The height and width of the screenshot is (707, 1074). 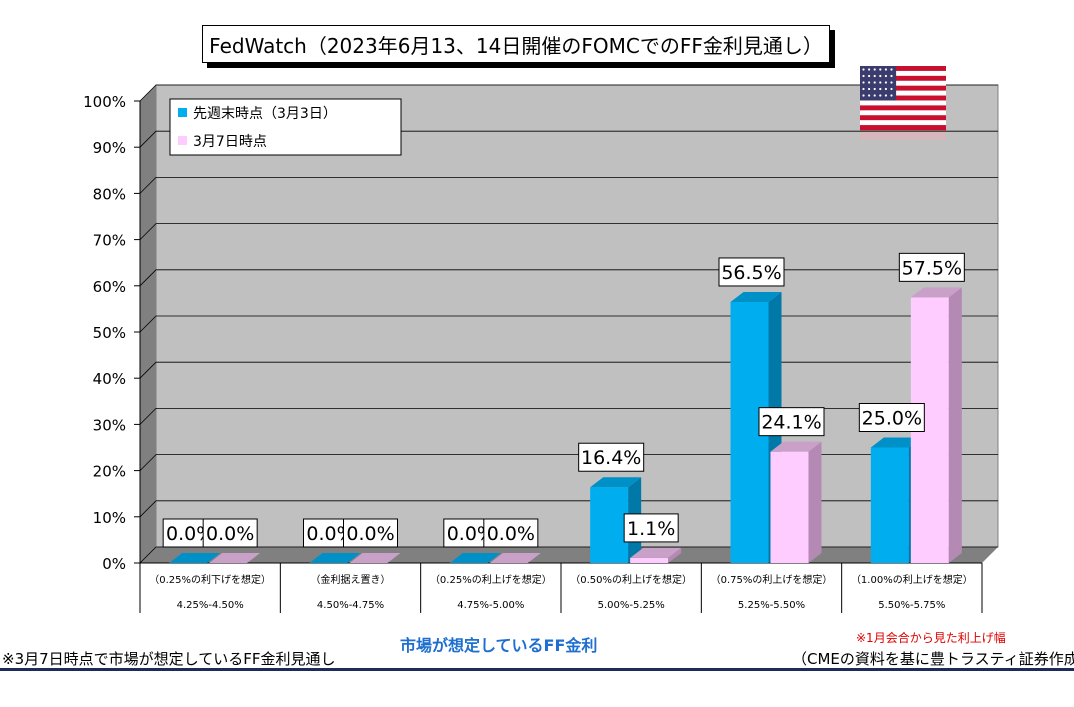 I want to click on data-label: 25.0%, so click(x=892, y=419).